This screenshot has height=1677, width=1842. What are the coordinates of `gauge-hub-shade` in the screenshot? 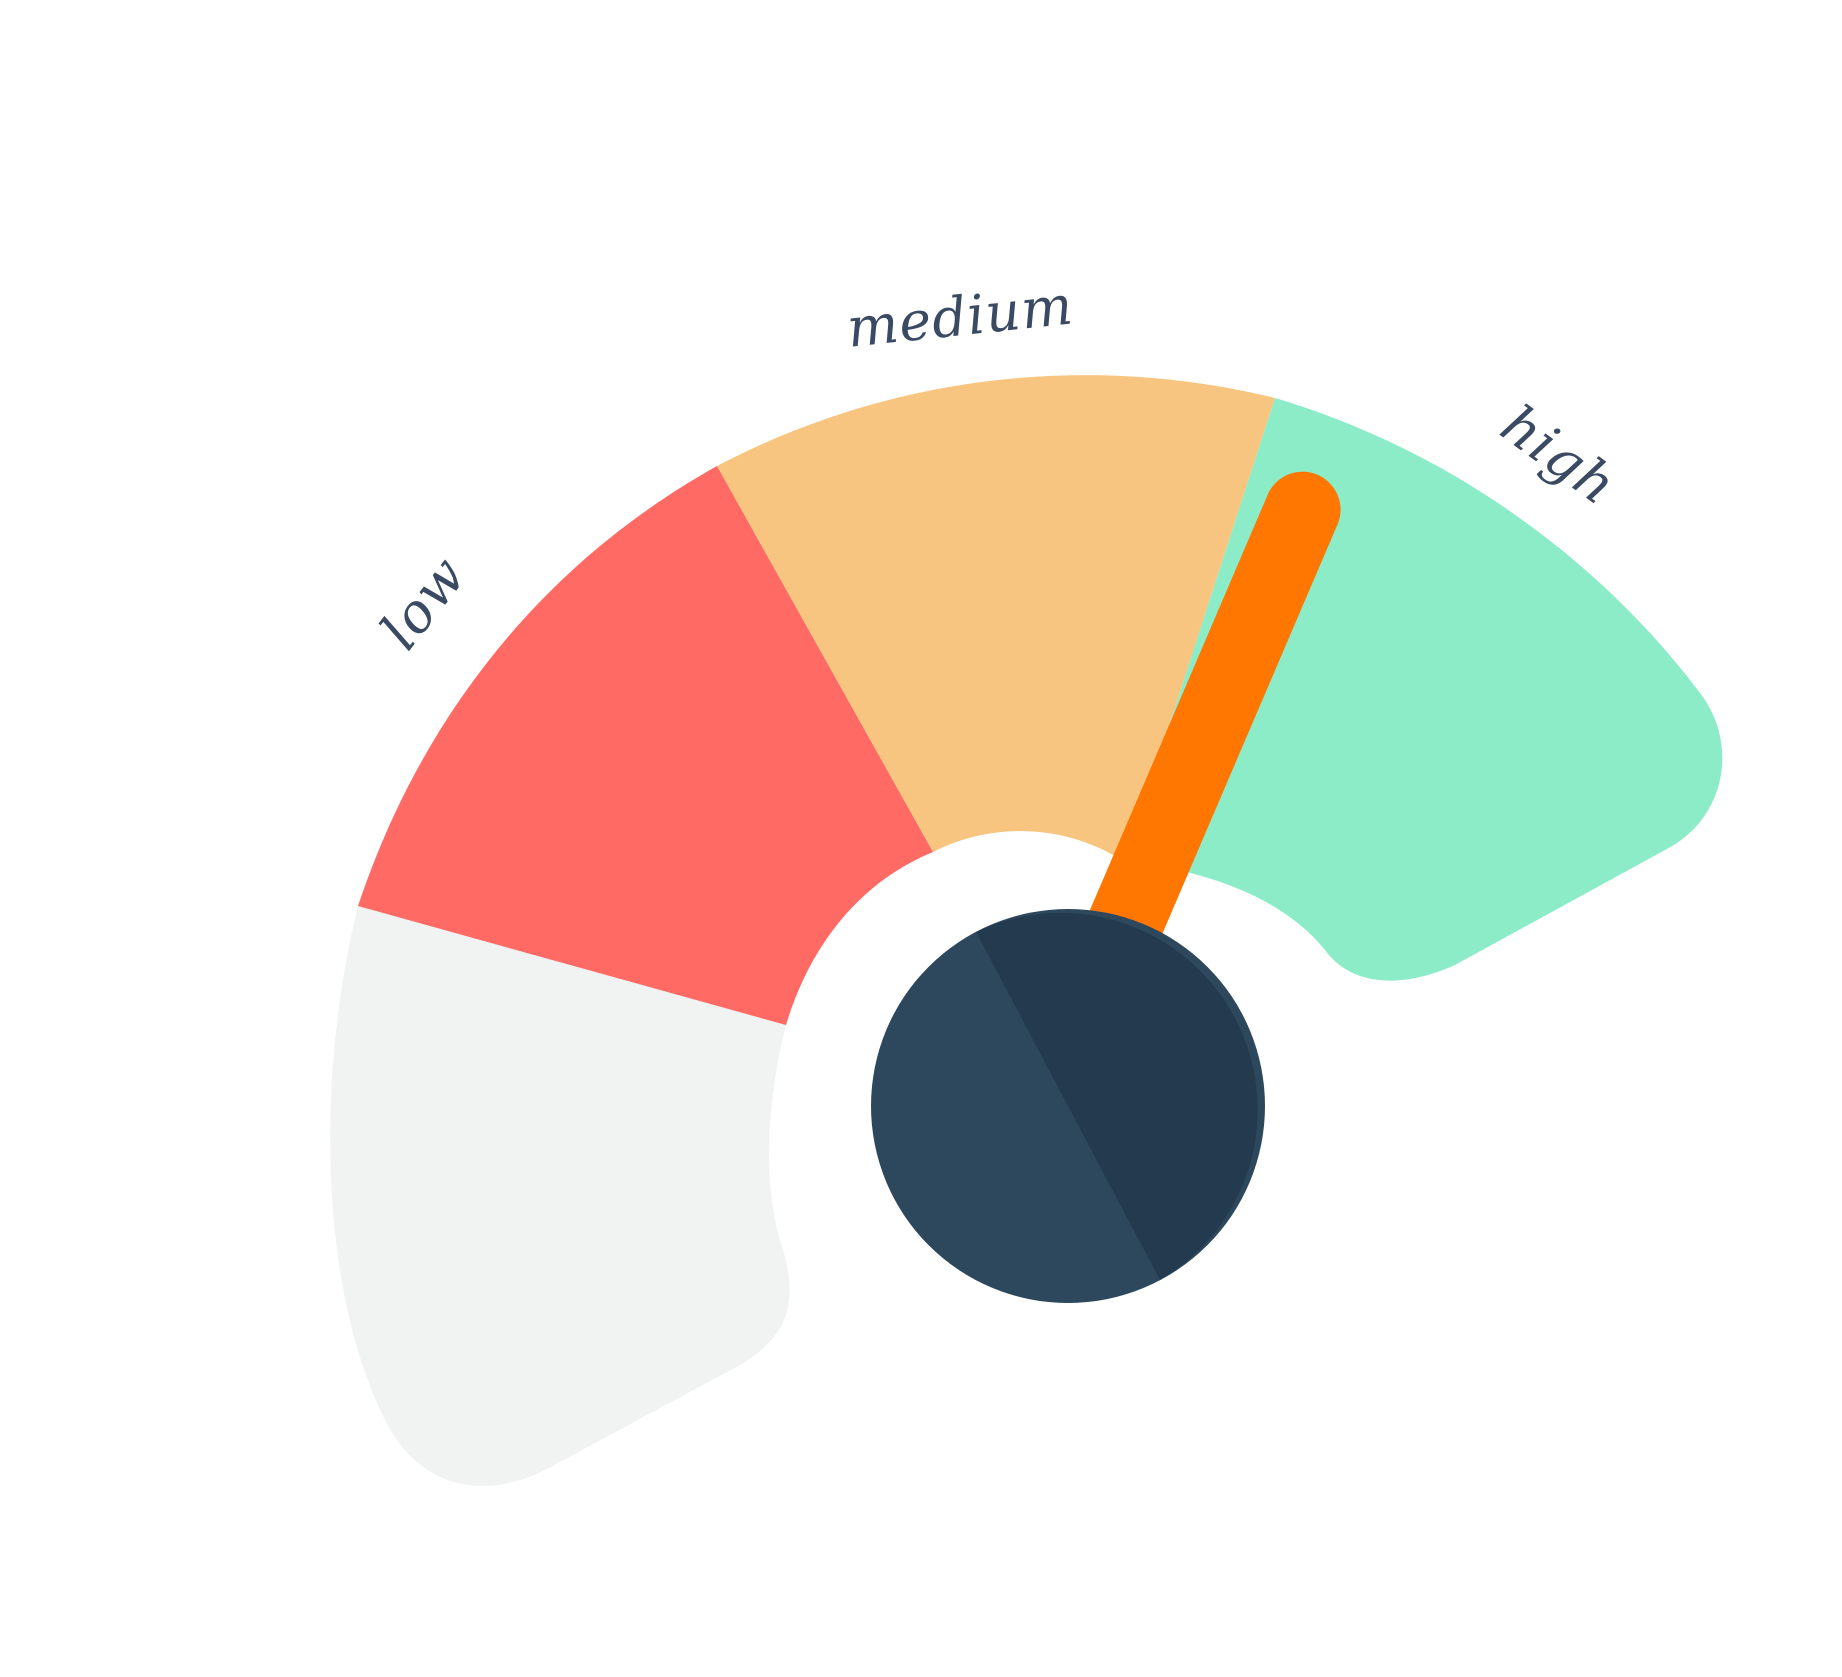 It's located at (1117, 1096).